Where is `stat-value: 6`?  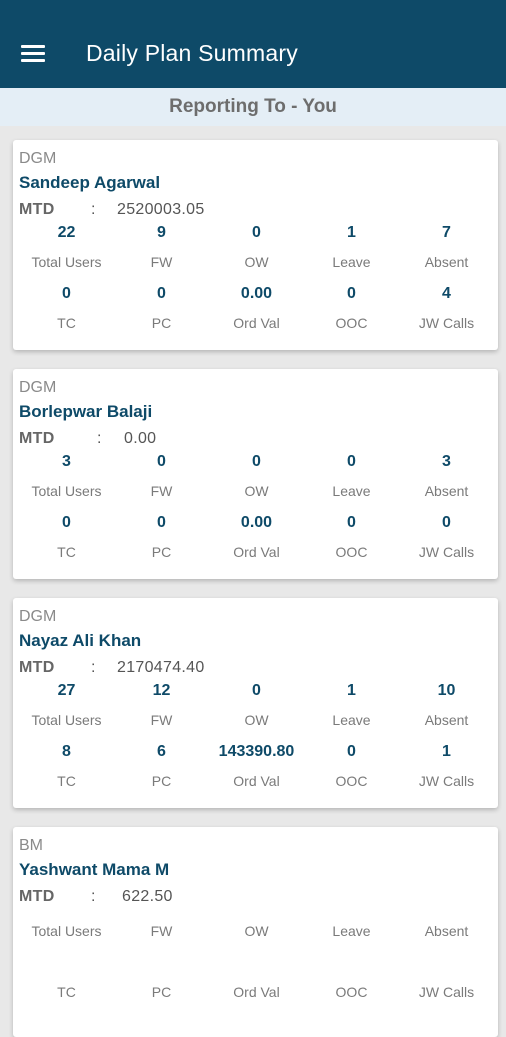
stat-value: 6 is located at coordinates (161, 751).